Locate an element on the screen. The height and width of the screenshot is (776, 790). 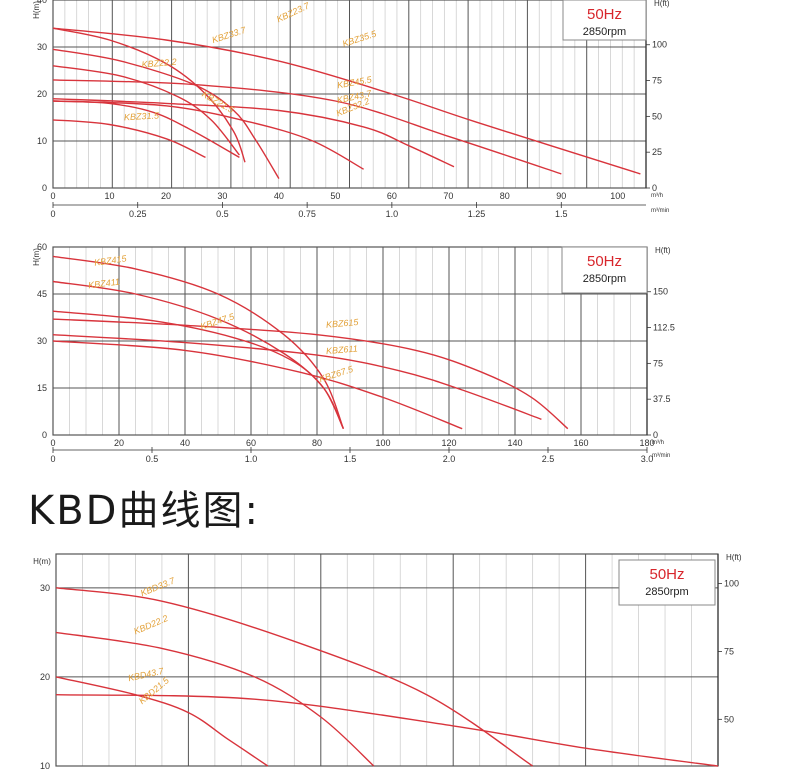
pump-curve-kbz615 is located at coordinates (310, 374).